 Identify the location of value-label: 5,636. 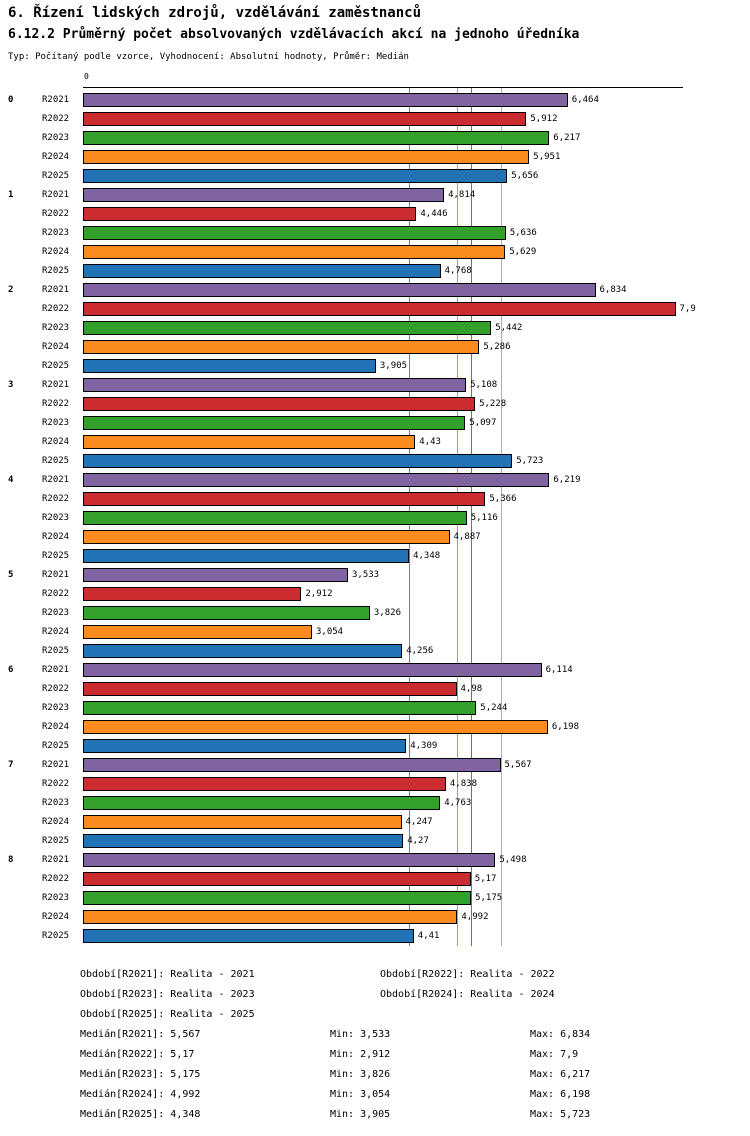
(523, 232).